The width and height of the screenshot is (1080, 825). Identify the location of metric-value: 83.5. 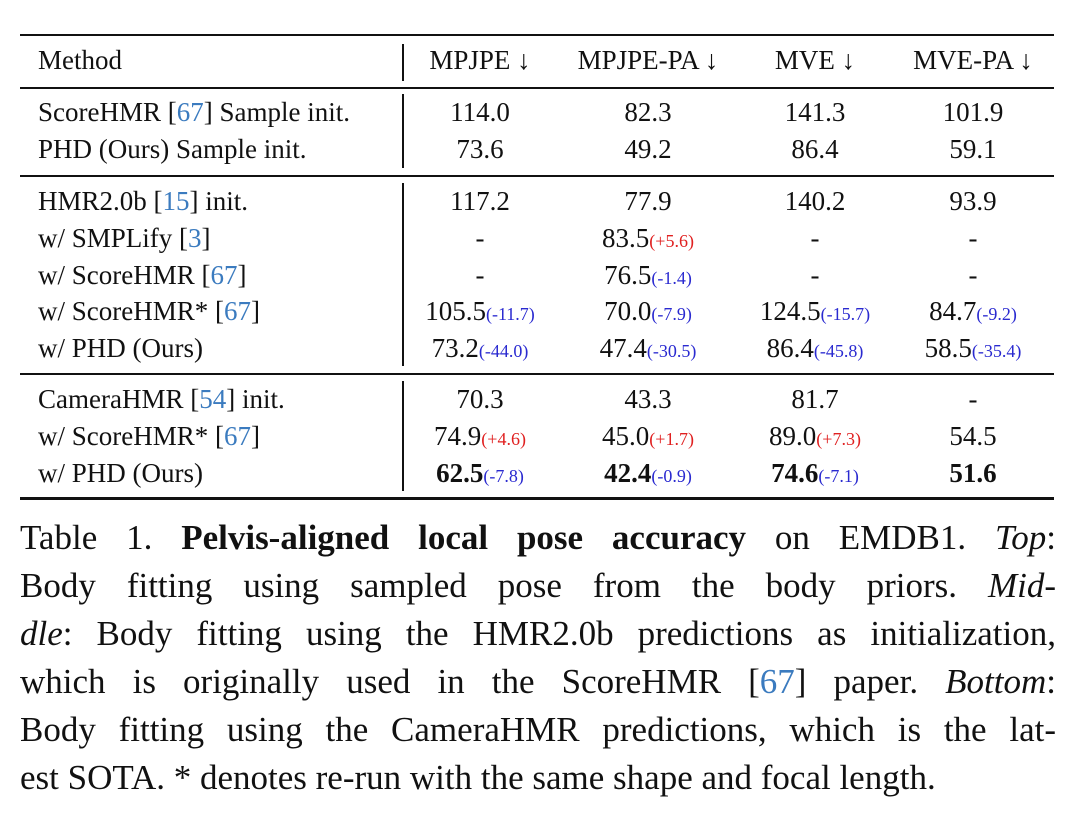
(626, 237).